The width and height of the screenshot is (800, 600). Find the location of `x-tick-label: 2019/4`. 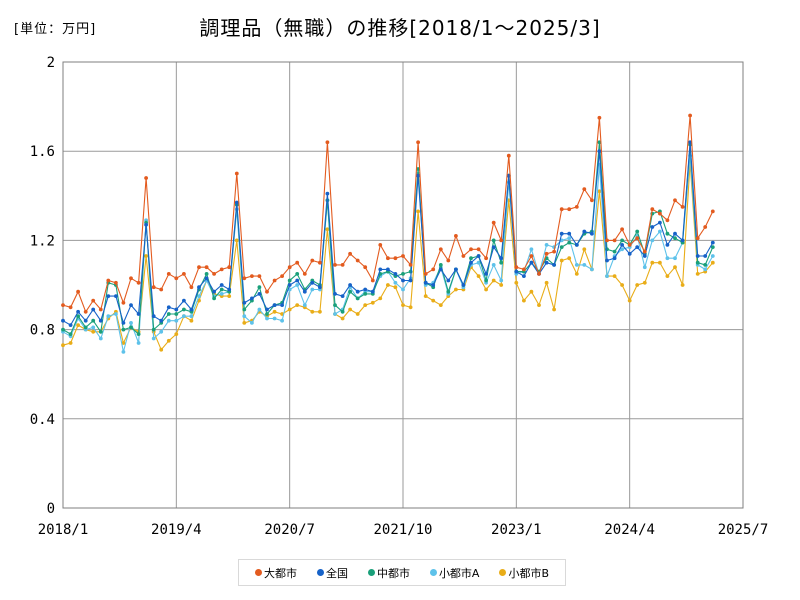

x-tick-label: 2019/4 is located at coordinates (176, 530).